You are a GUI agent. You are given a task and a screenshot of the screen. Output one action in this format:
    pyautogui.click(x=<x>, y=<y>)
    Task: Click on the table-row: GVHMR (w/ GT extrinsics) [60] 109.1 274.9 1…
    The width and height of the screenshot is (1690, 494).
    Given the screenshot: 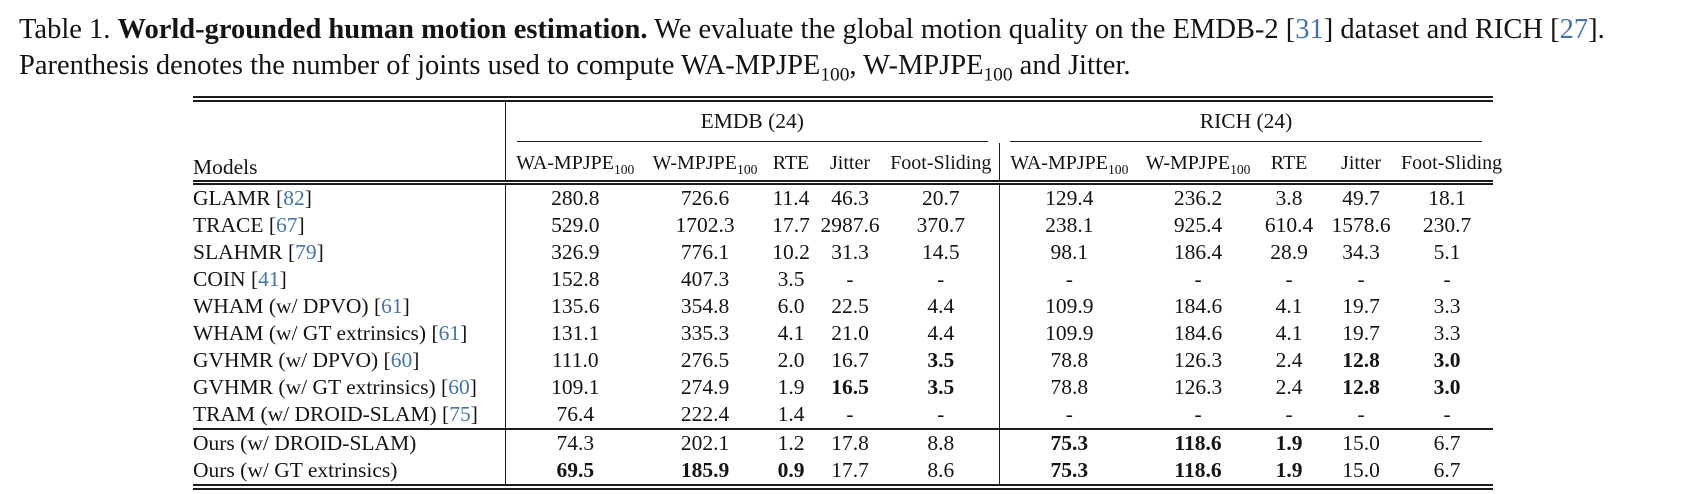 What is the action you would take?
    pyautogui.click(x=843, y=387)
    